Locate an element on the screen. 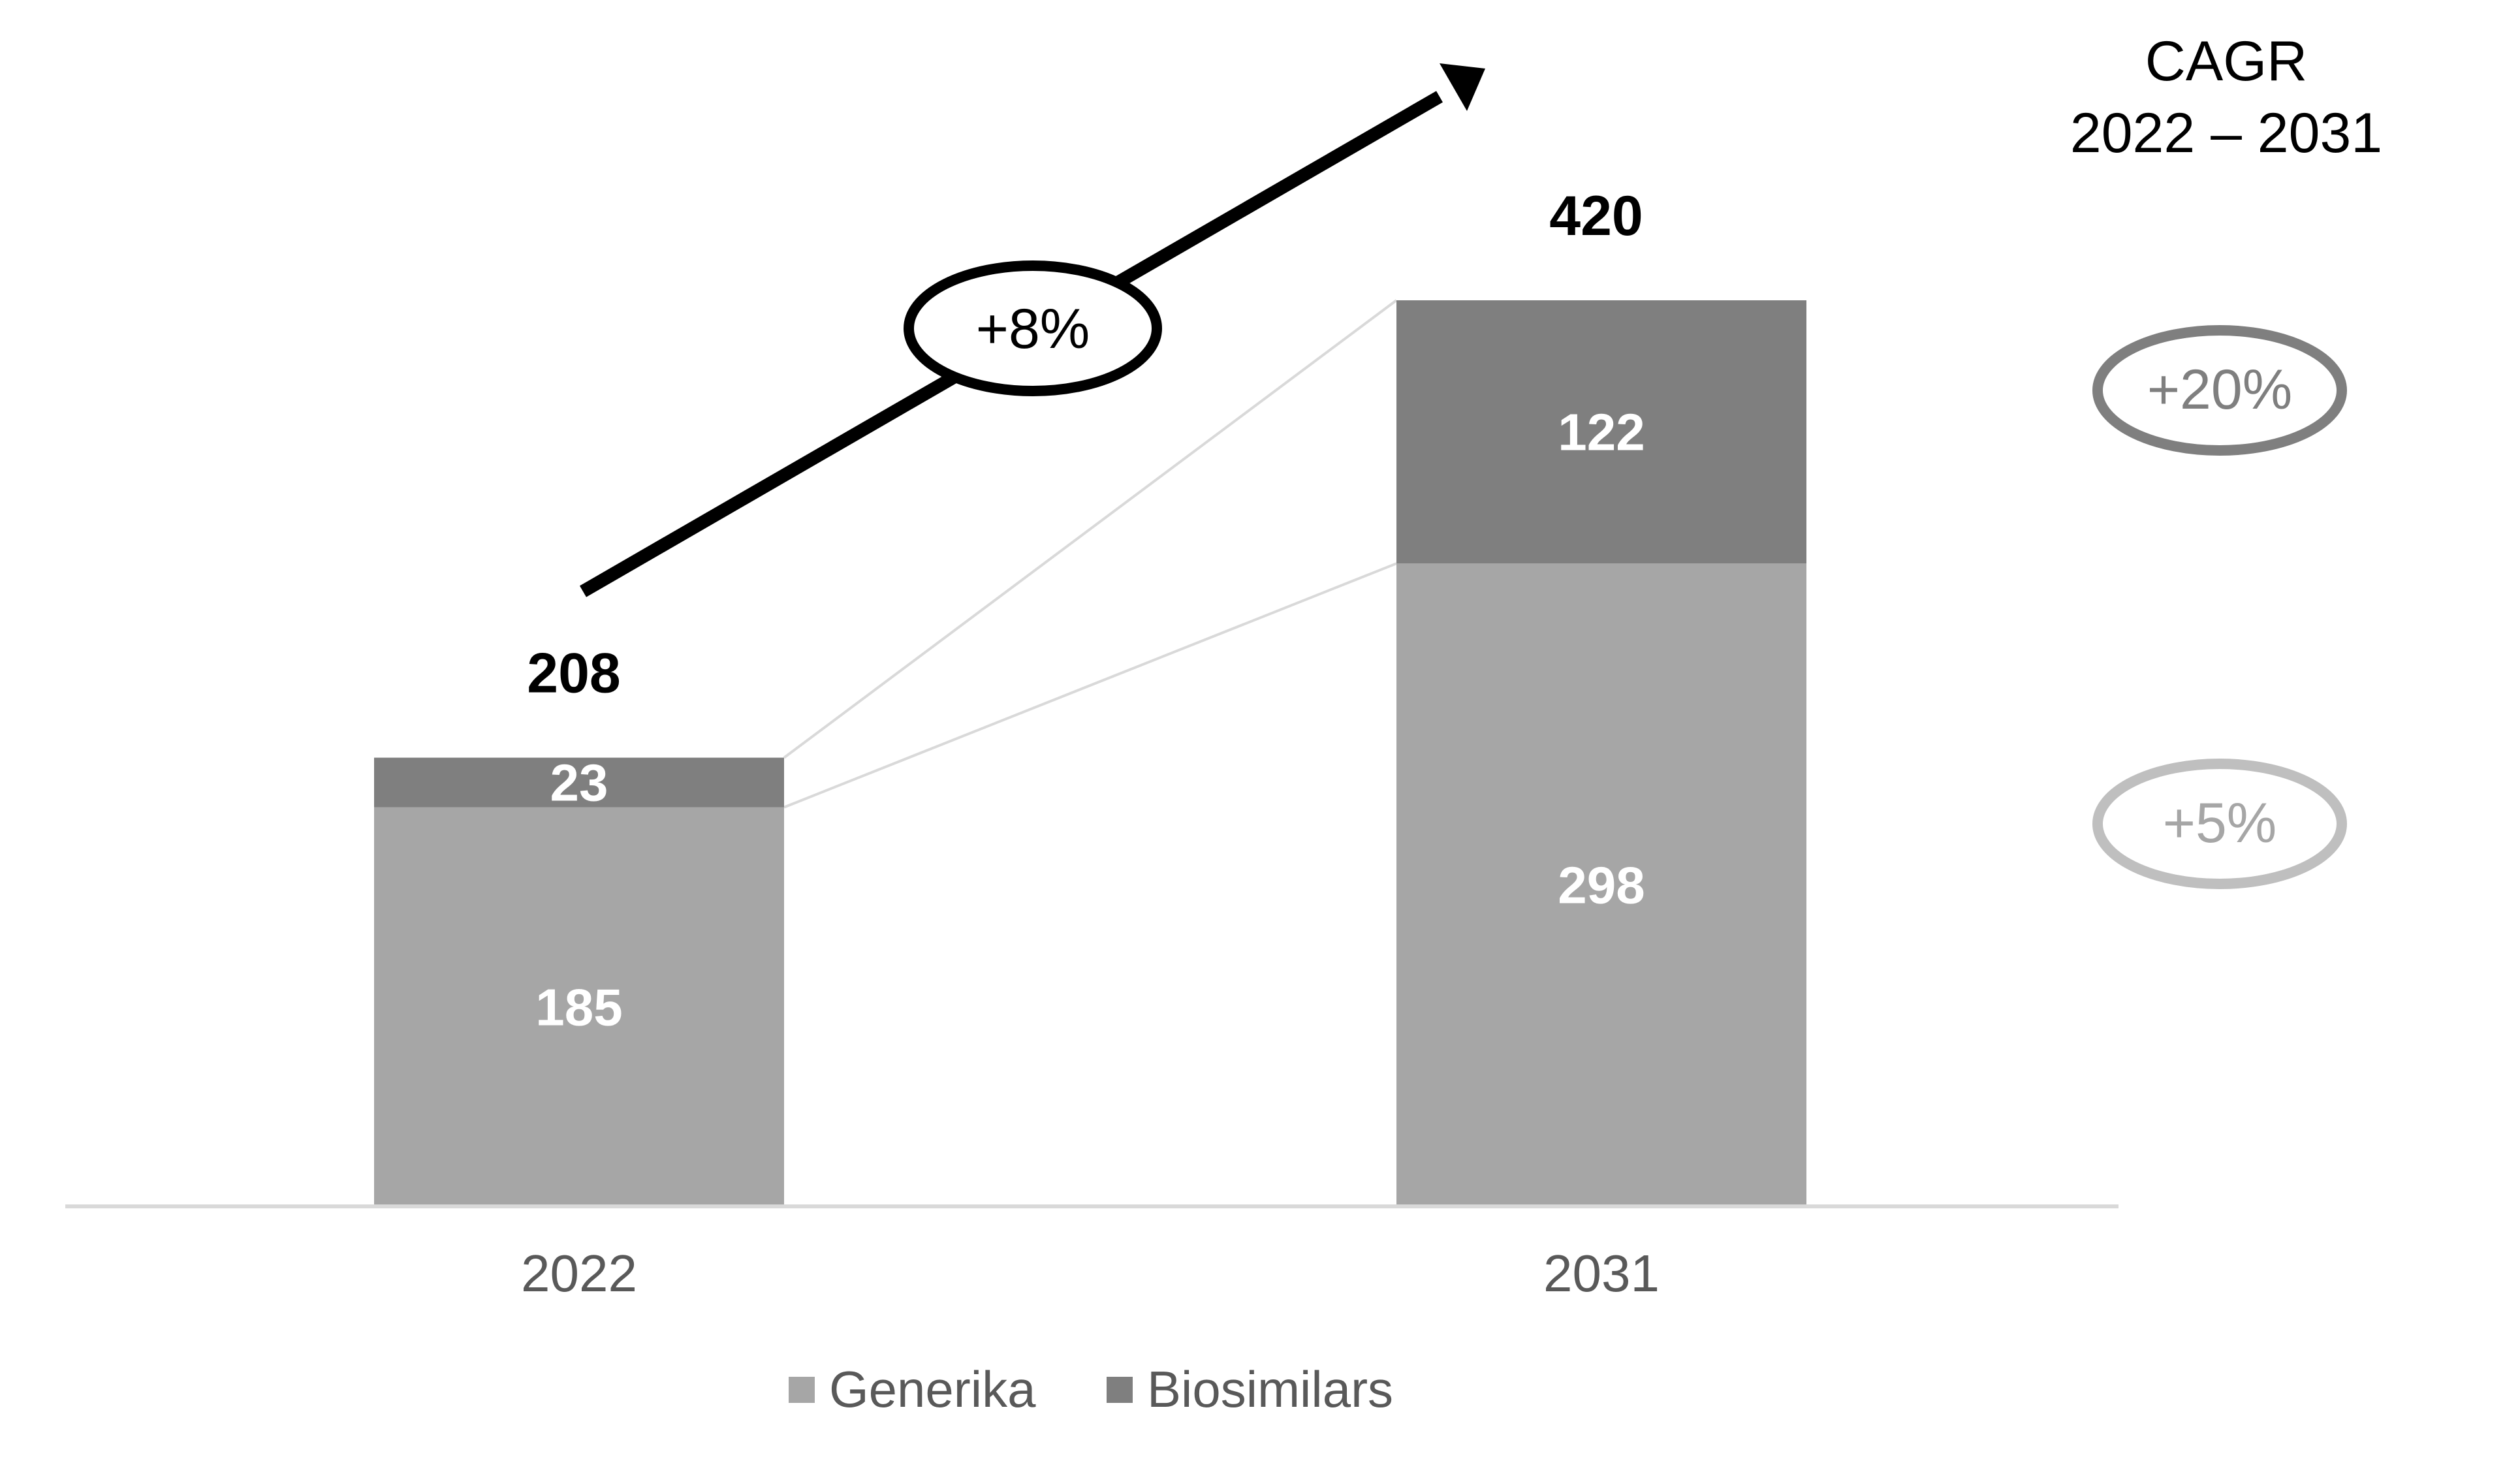 The image size is (2520, 1461). cagr-biosimilars-label: +20% is located at coordinates (2219, 389).